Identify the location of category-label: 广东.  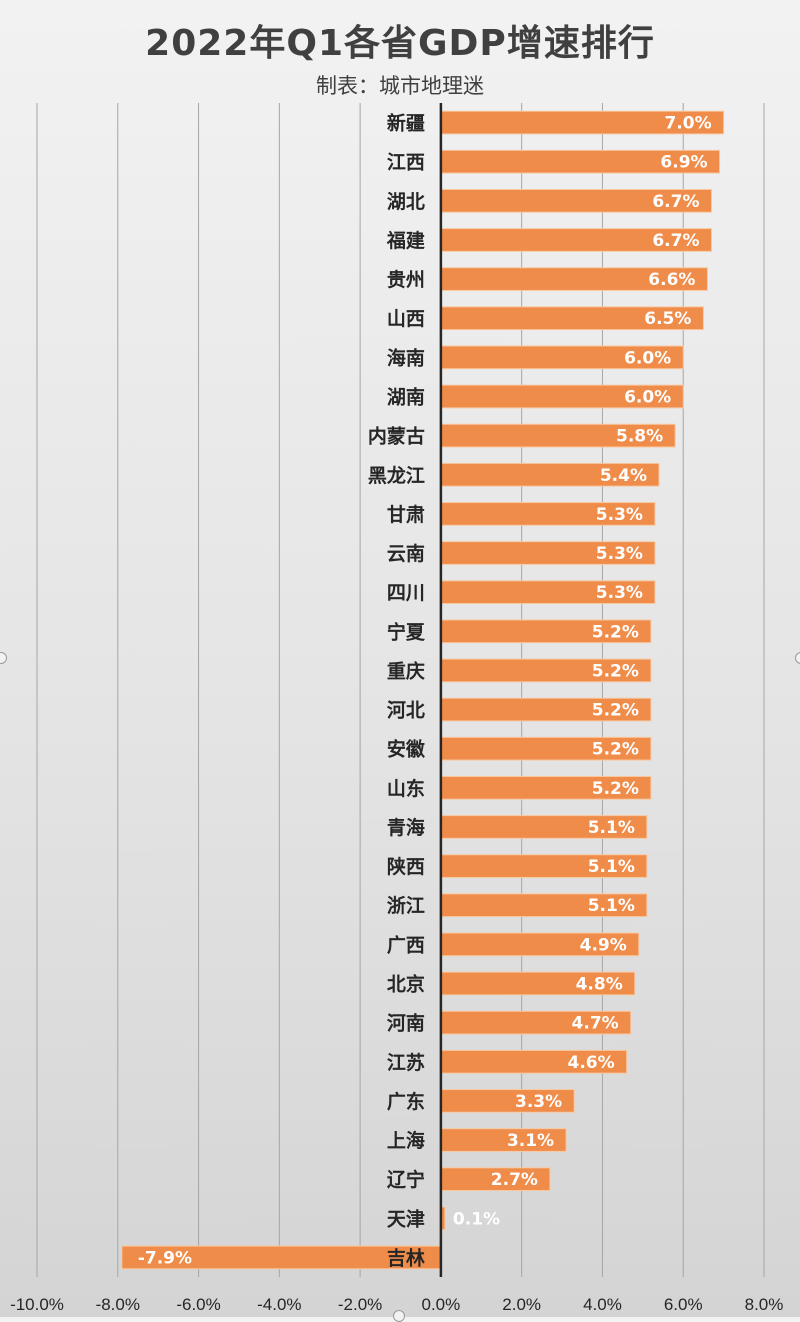
(406, 1101).